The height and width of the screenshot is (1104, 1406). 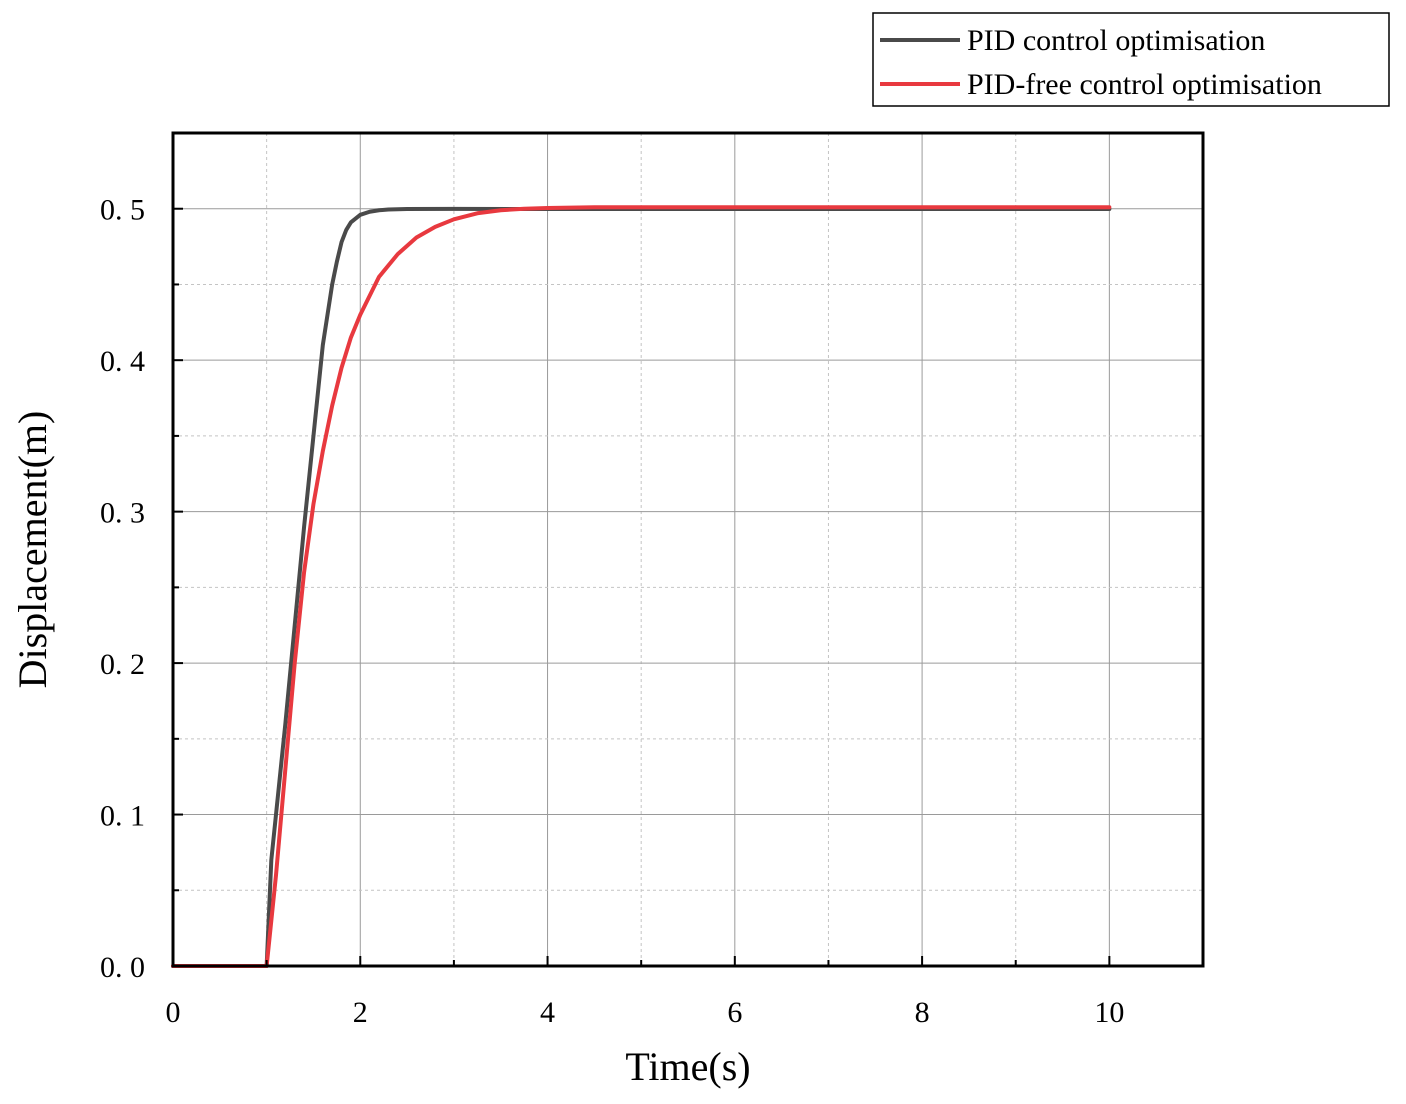 What do you see at coordinates (122, 361) in the screenshot?
I see `y-tick-label: 0. 4` at bounding box center [122, 361].